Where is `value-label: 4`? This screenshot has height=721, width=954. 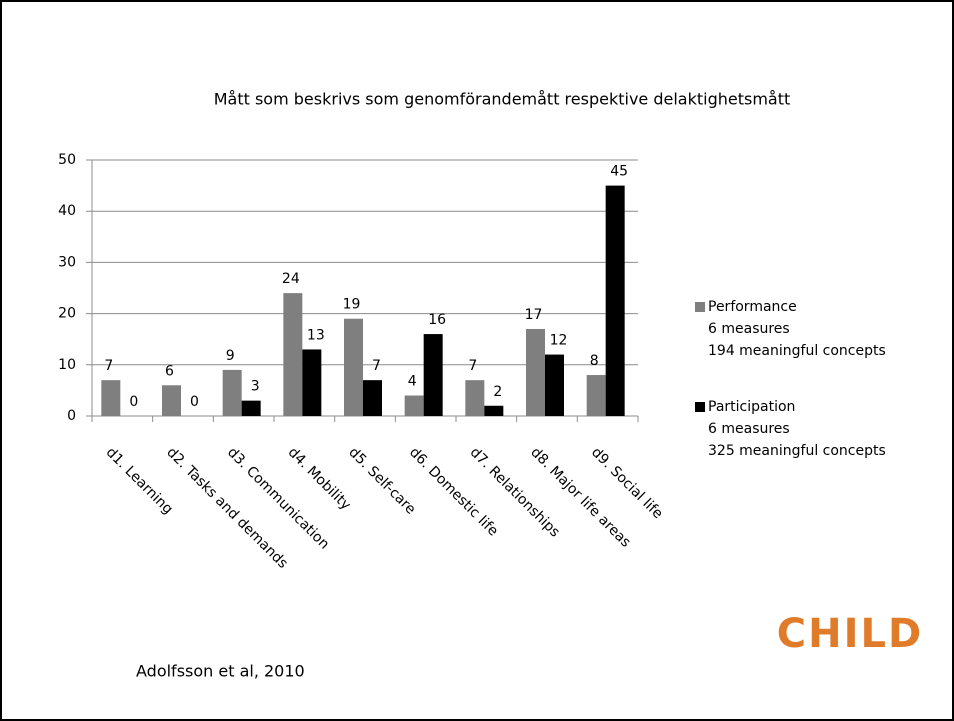
value-label: 4 is located at coordinates (412, 382).